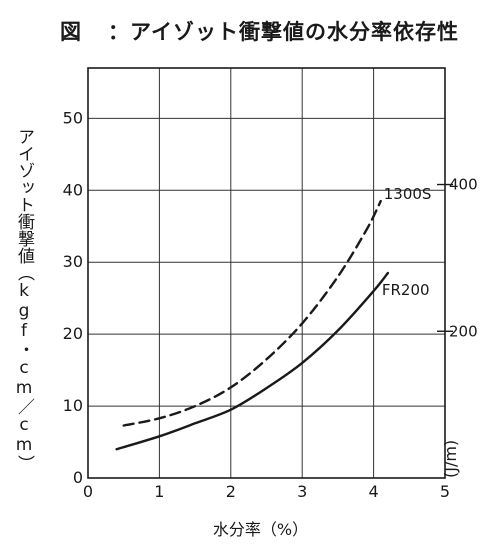 The image size is (500, 552). I want to click on y-tick-label-0: 0, so click(78, 477).